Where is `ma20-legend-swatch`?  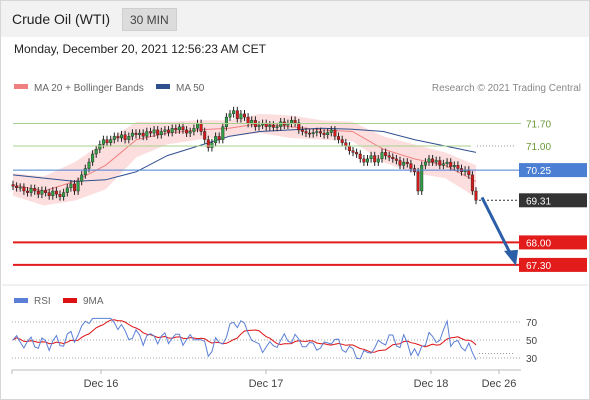 ma20-legend-swatch is located at coordinates (21, 86).